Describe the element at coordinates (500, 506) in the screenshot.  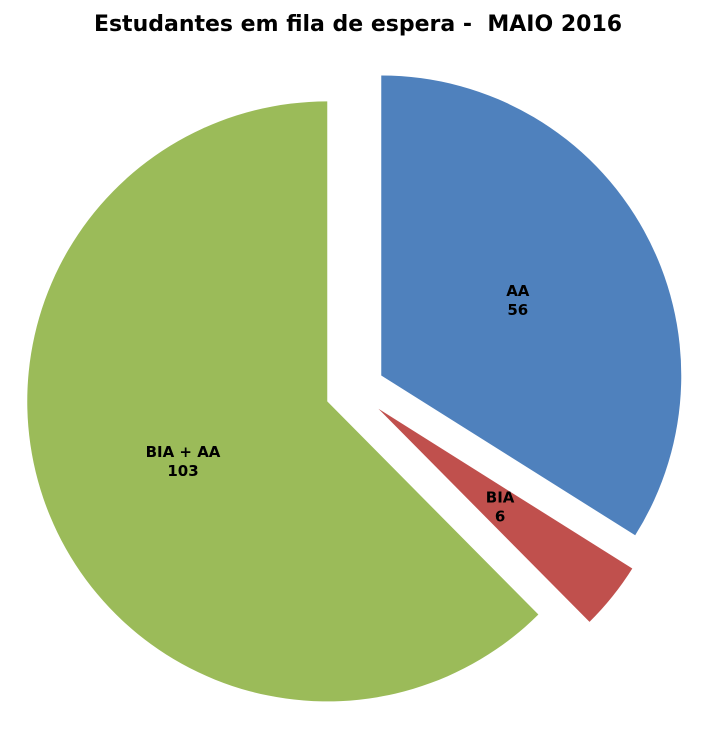
I see `slice-label-bia: BIA 6` at that location.